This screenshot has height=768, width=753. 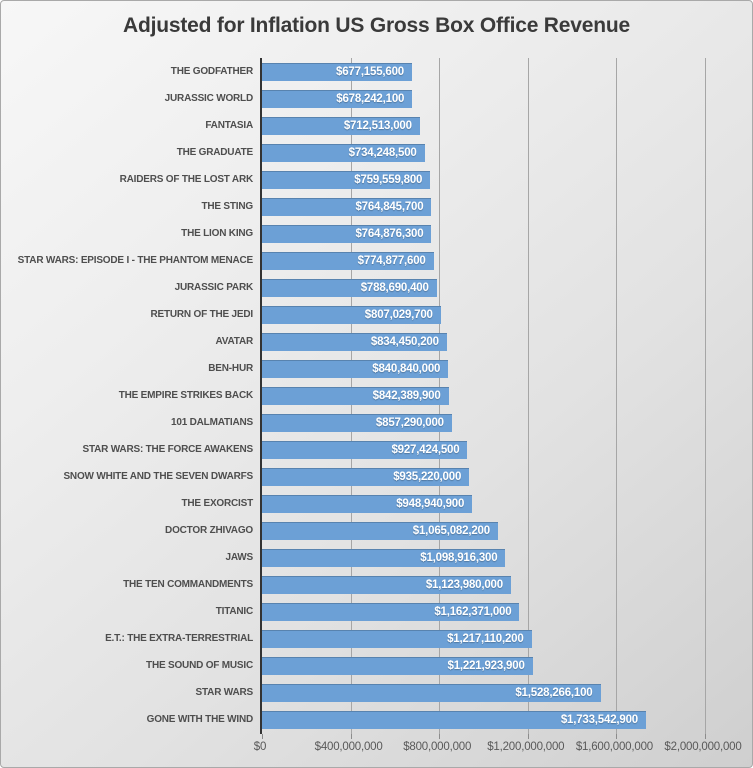 I want to click on value-label: $774,877,600, so click(x=391, y=260).